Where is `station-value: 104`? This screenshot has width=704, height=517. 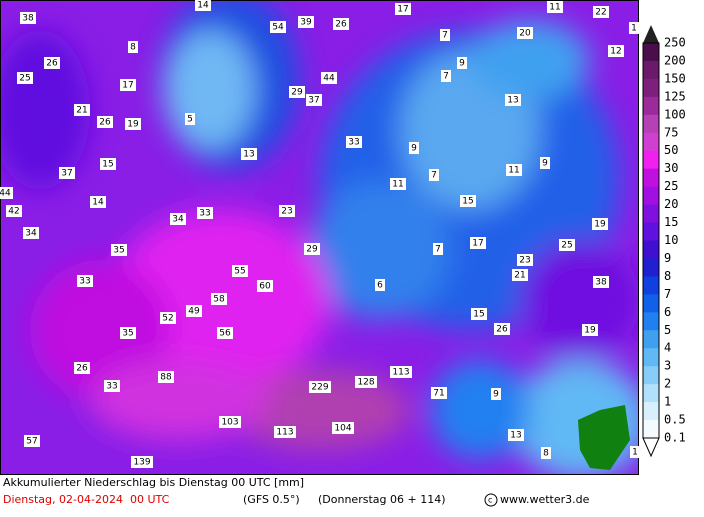
station-value: 104 is located at coordinates (342, 429).